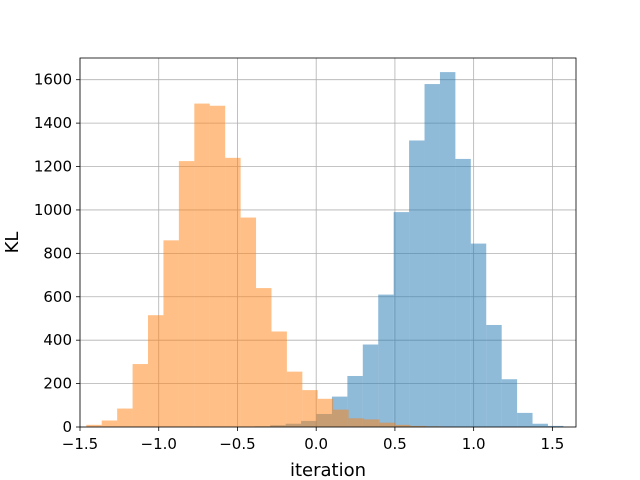 The image size is (640, 480). Describe the element at coordinates (316, 444) in the screenshot. I see `x-tick-label: 0.0` at that location.